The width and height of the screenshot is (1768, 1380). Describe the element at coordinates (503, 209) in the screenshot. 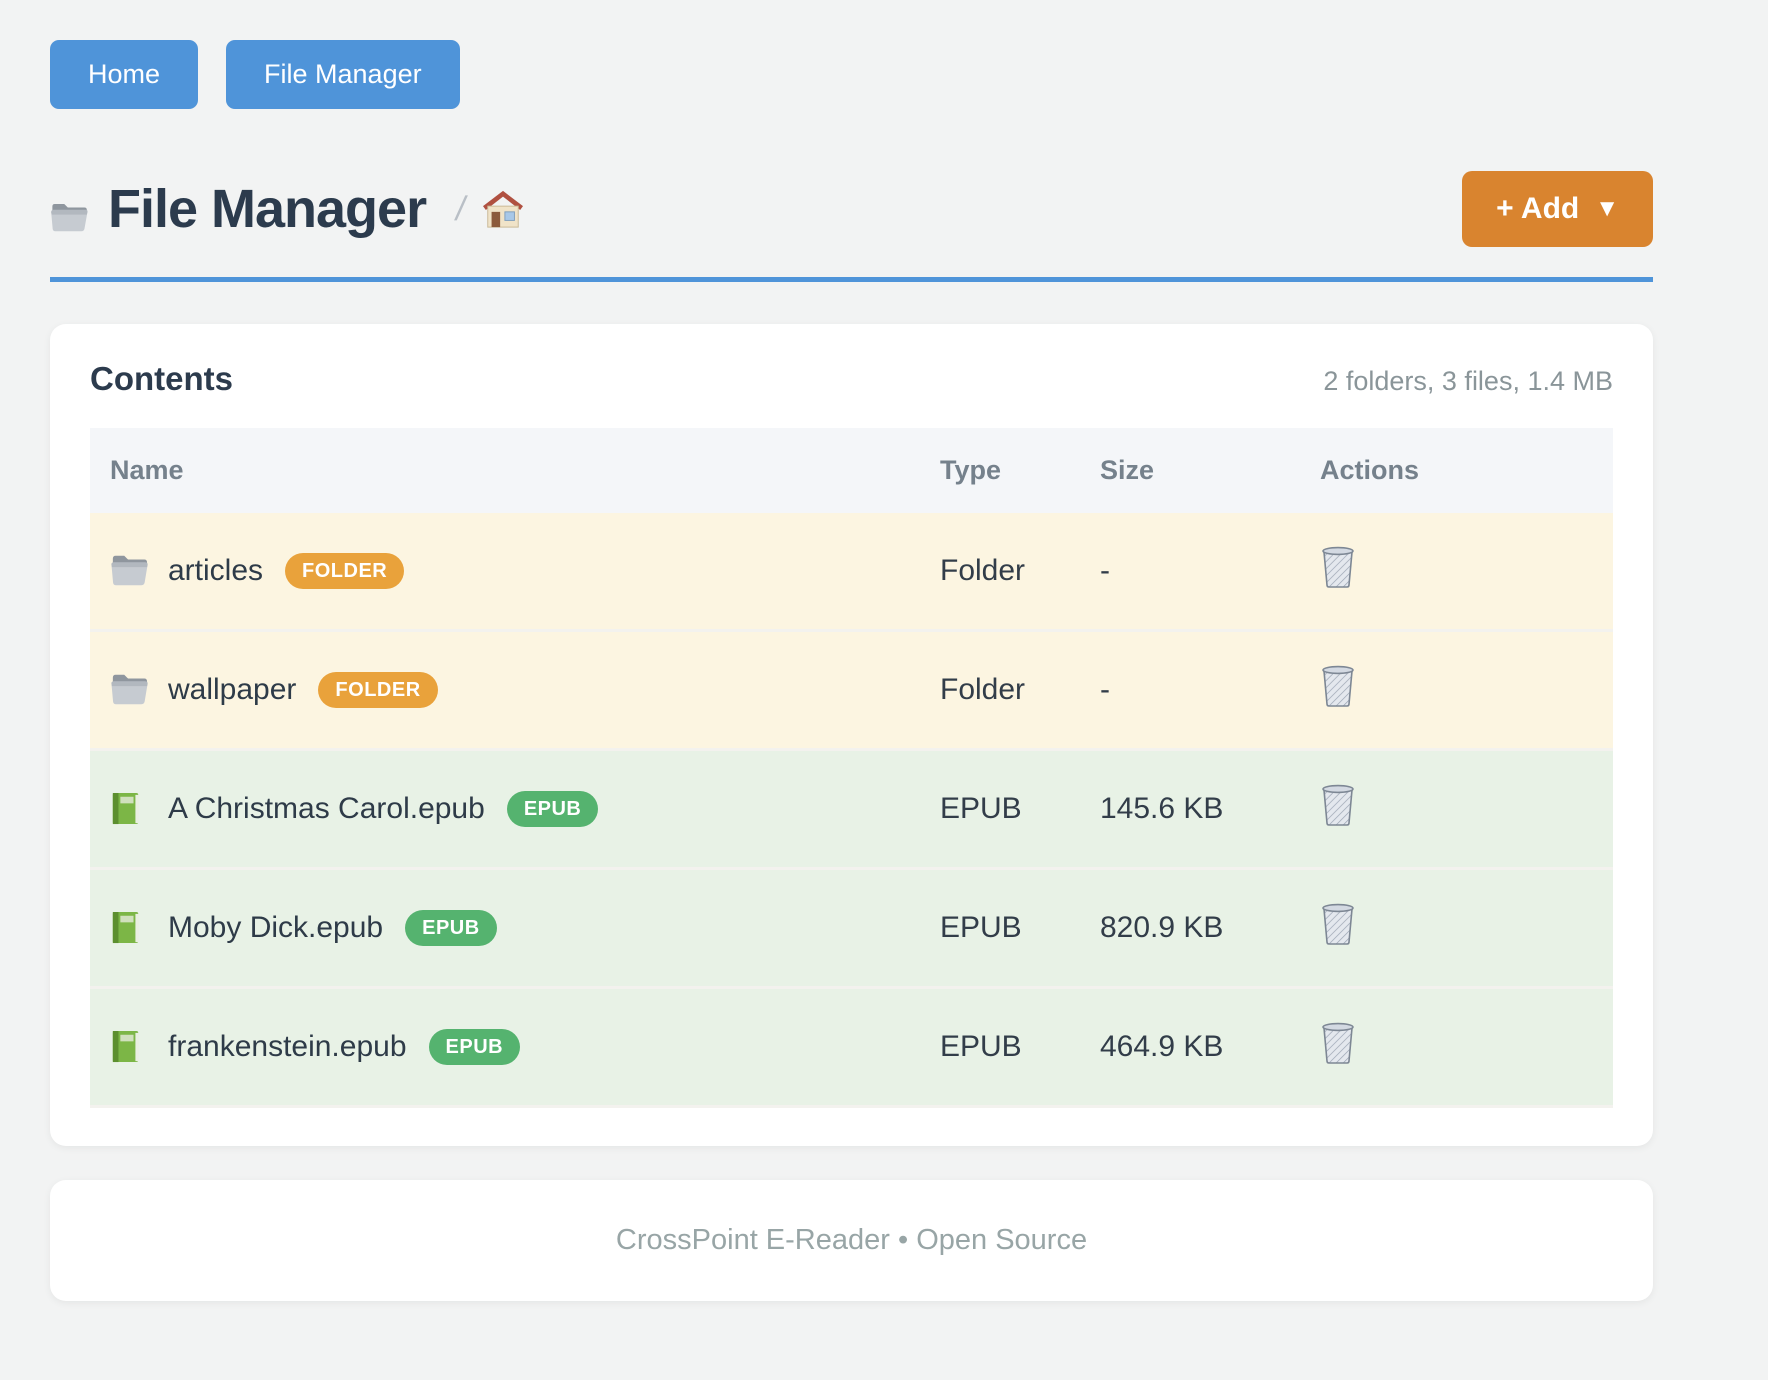

I see `home-icon` at that location.